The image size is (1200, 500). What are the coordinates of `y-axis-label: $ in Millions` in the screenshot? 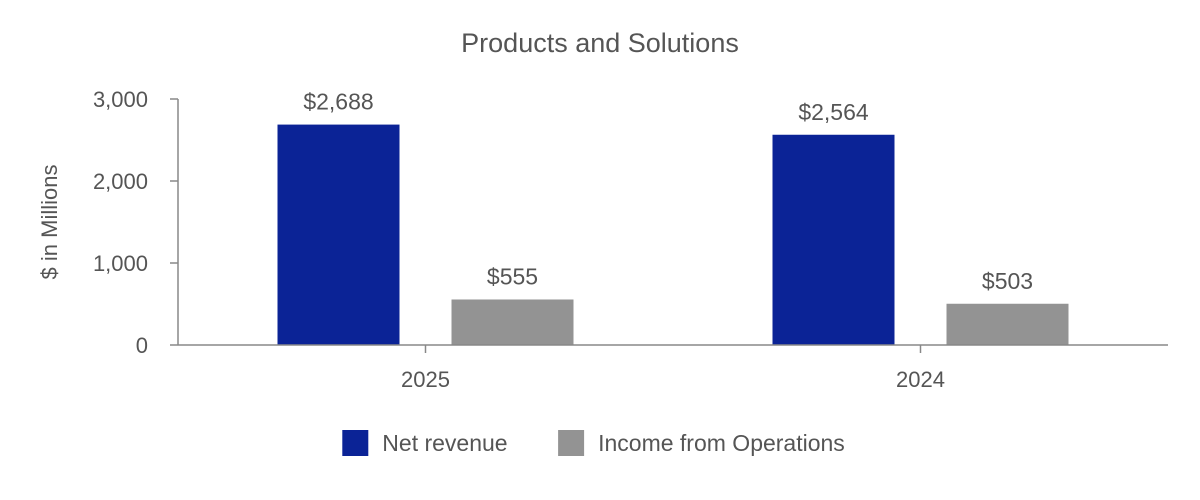 It's located at (49, 222).